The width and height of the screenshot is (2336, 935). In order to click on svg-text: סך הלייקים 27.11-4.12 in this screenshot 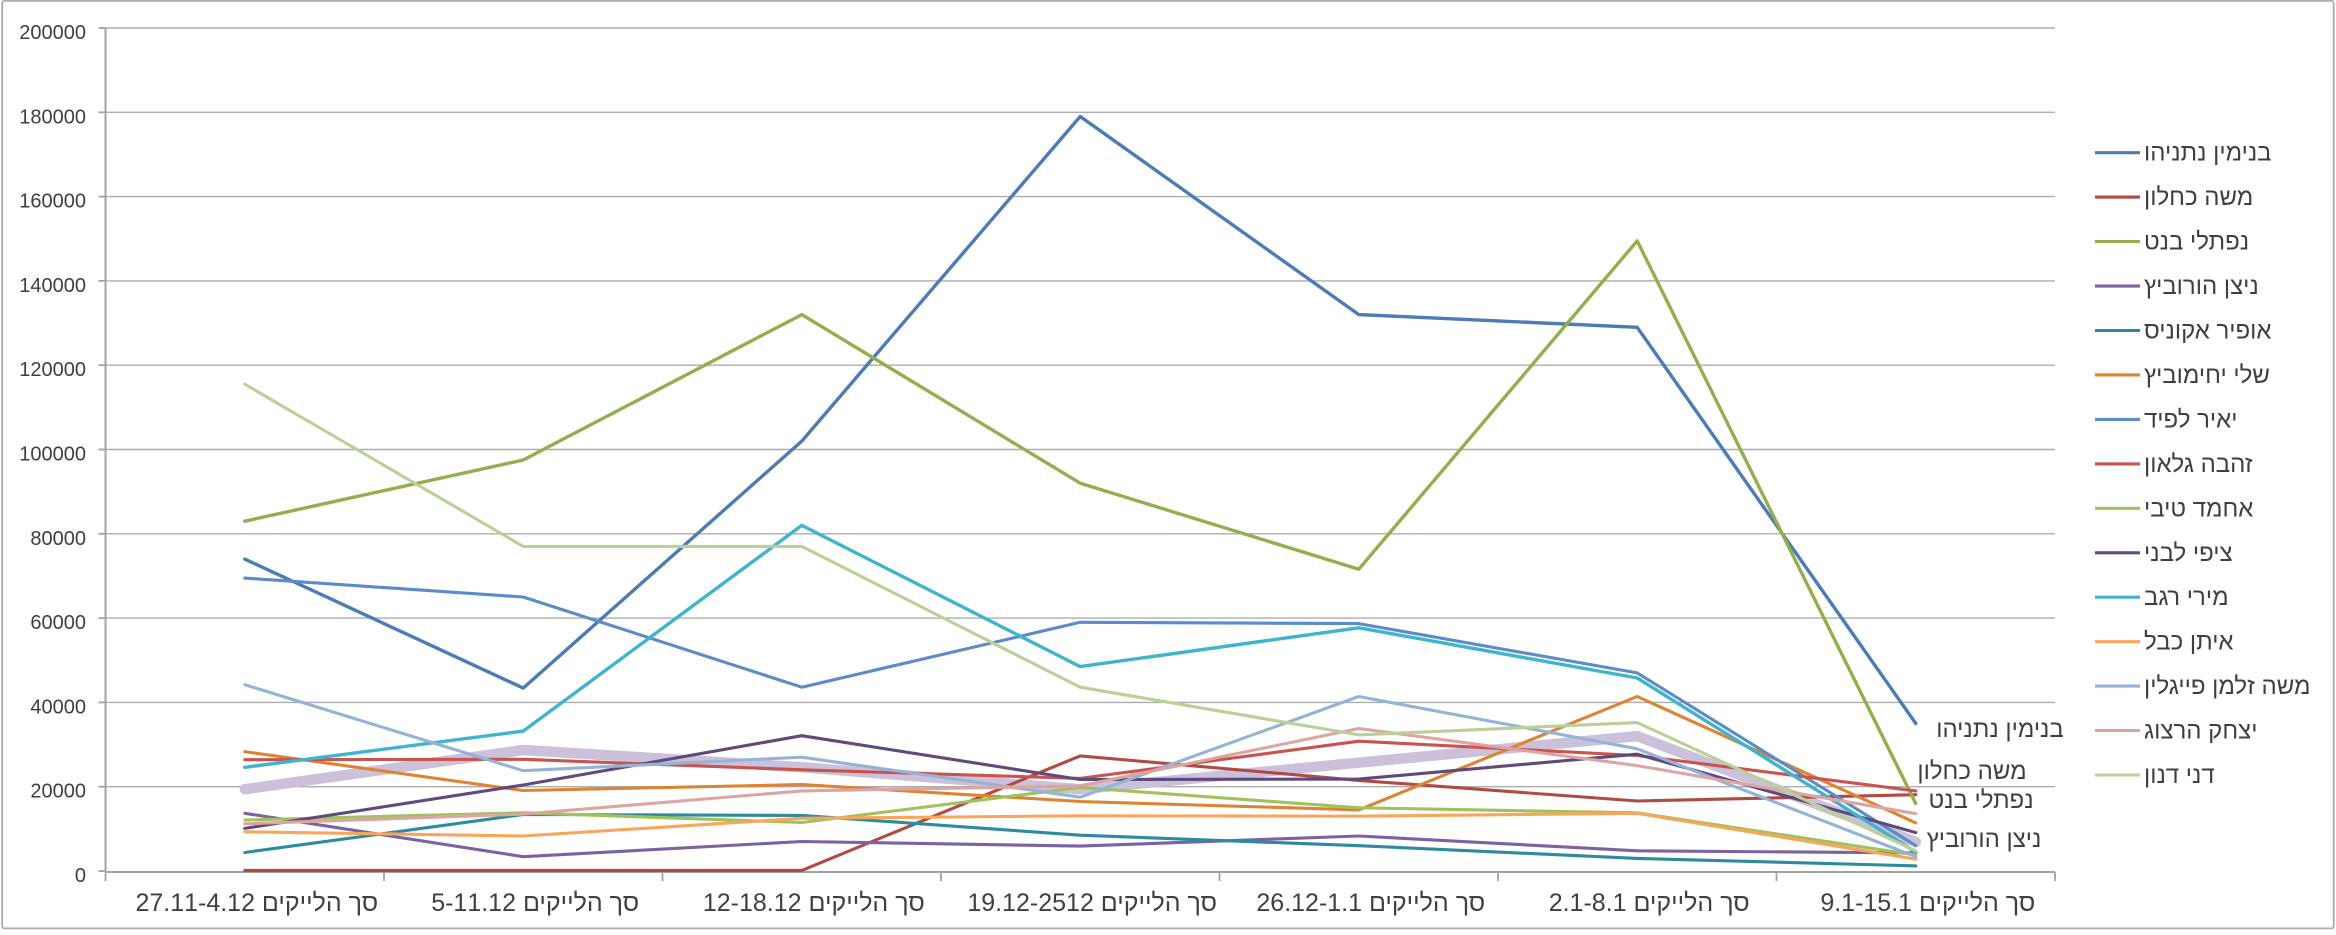, I will do `click(256, 903)`.